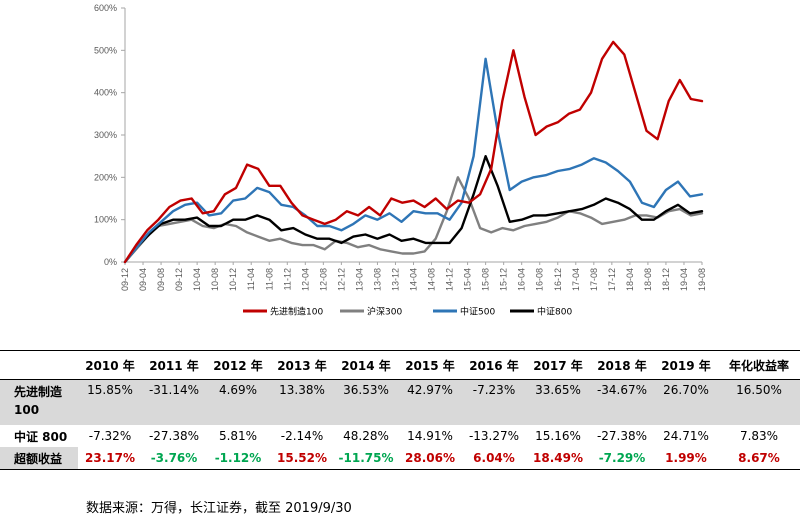 This screenshot has width=800, height=522. Describe the element at coordinates (622, 458) in the screenshot. I see `table-cell: -7.29%` at that location.